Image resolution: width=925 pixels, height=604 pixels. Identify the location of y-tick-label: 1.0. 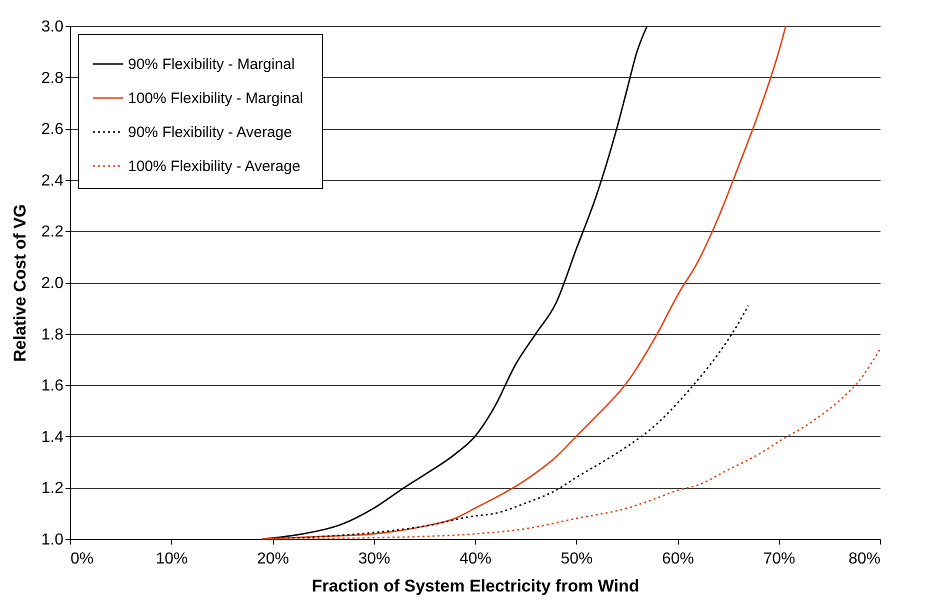
(52, 540).